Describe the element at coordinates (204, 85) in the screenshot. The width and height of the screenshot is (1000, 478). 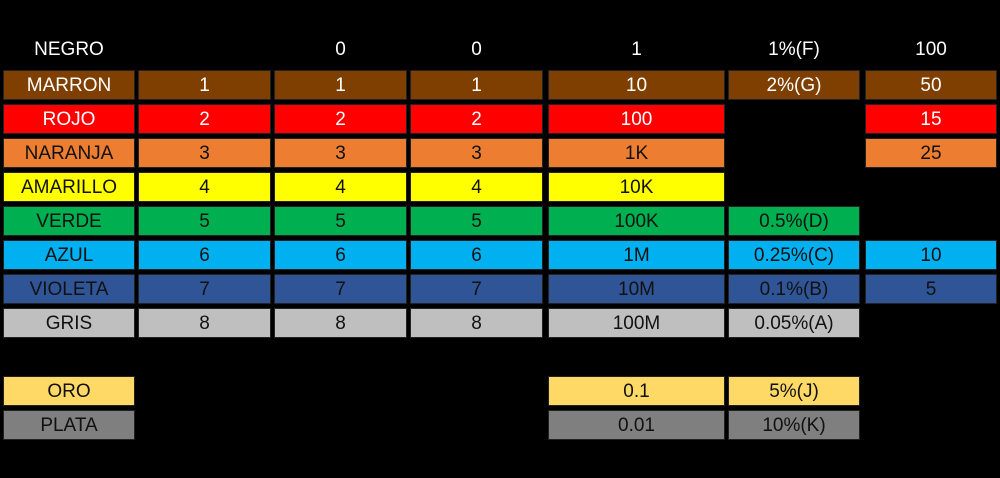
I see `cell-marron-d1: 1` at that location.